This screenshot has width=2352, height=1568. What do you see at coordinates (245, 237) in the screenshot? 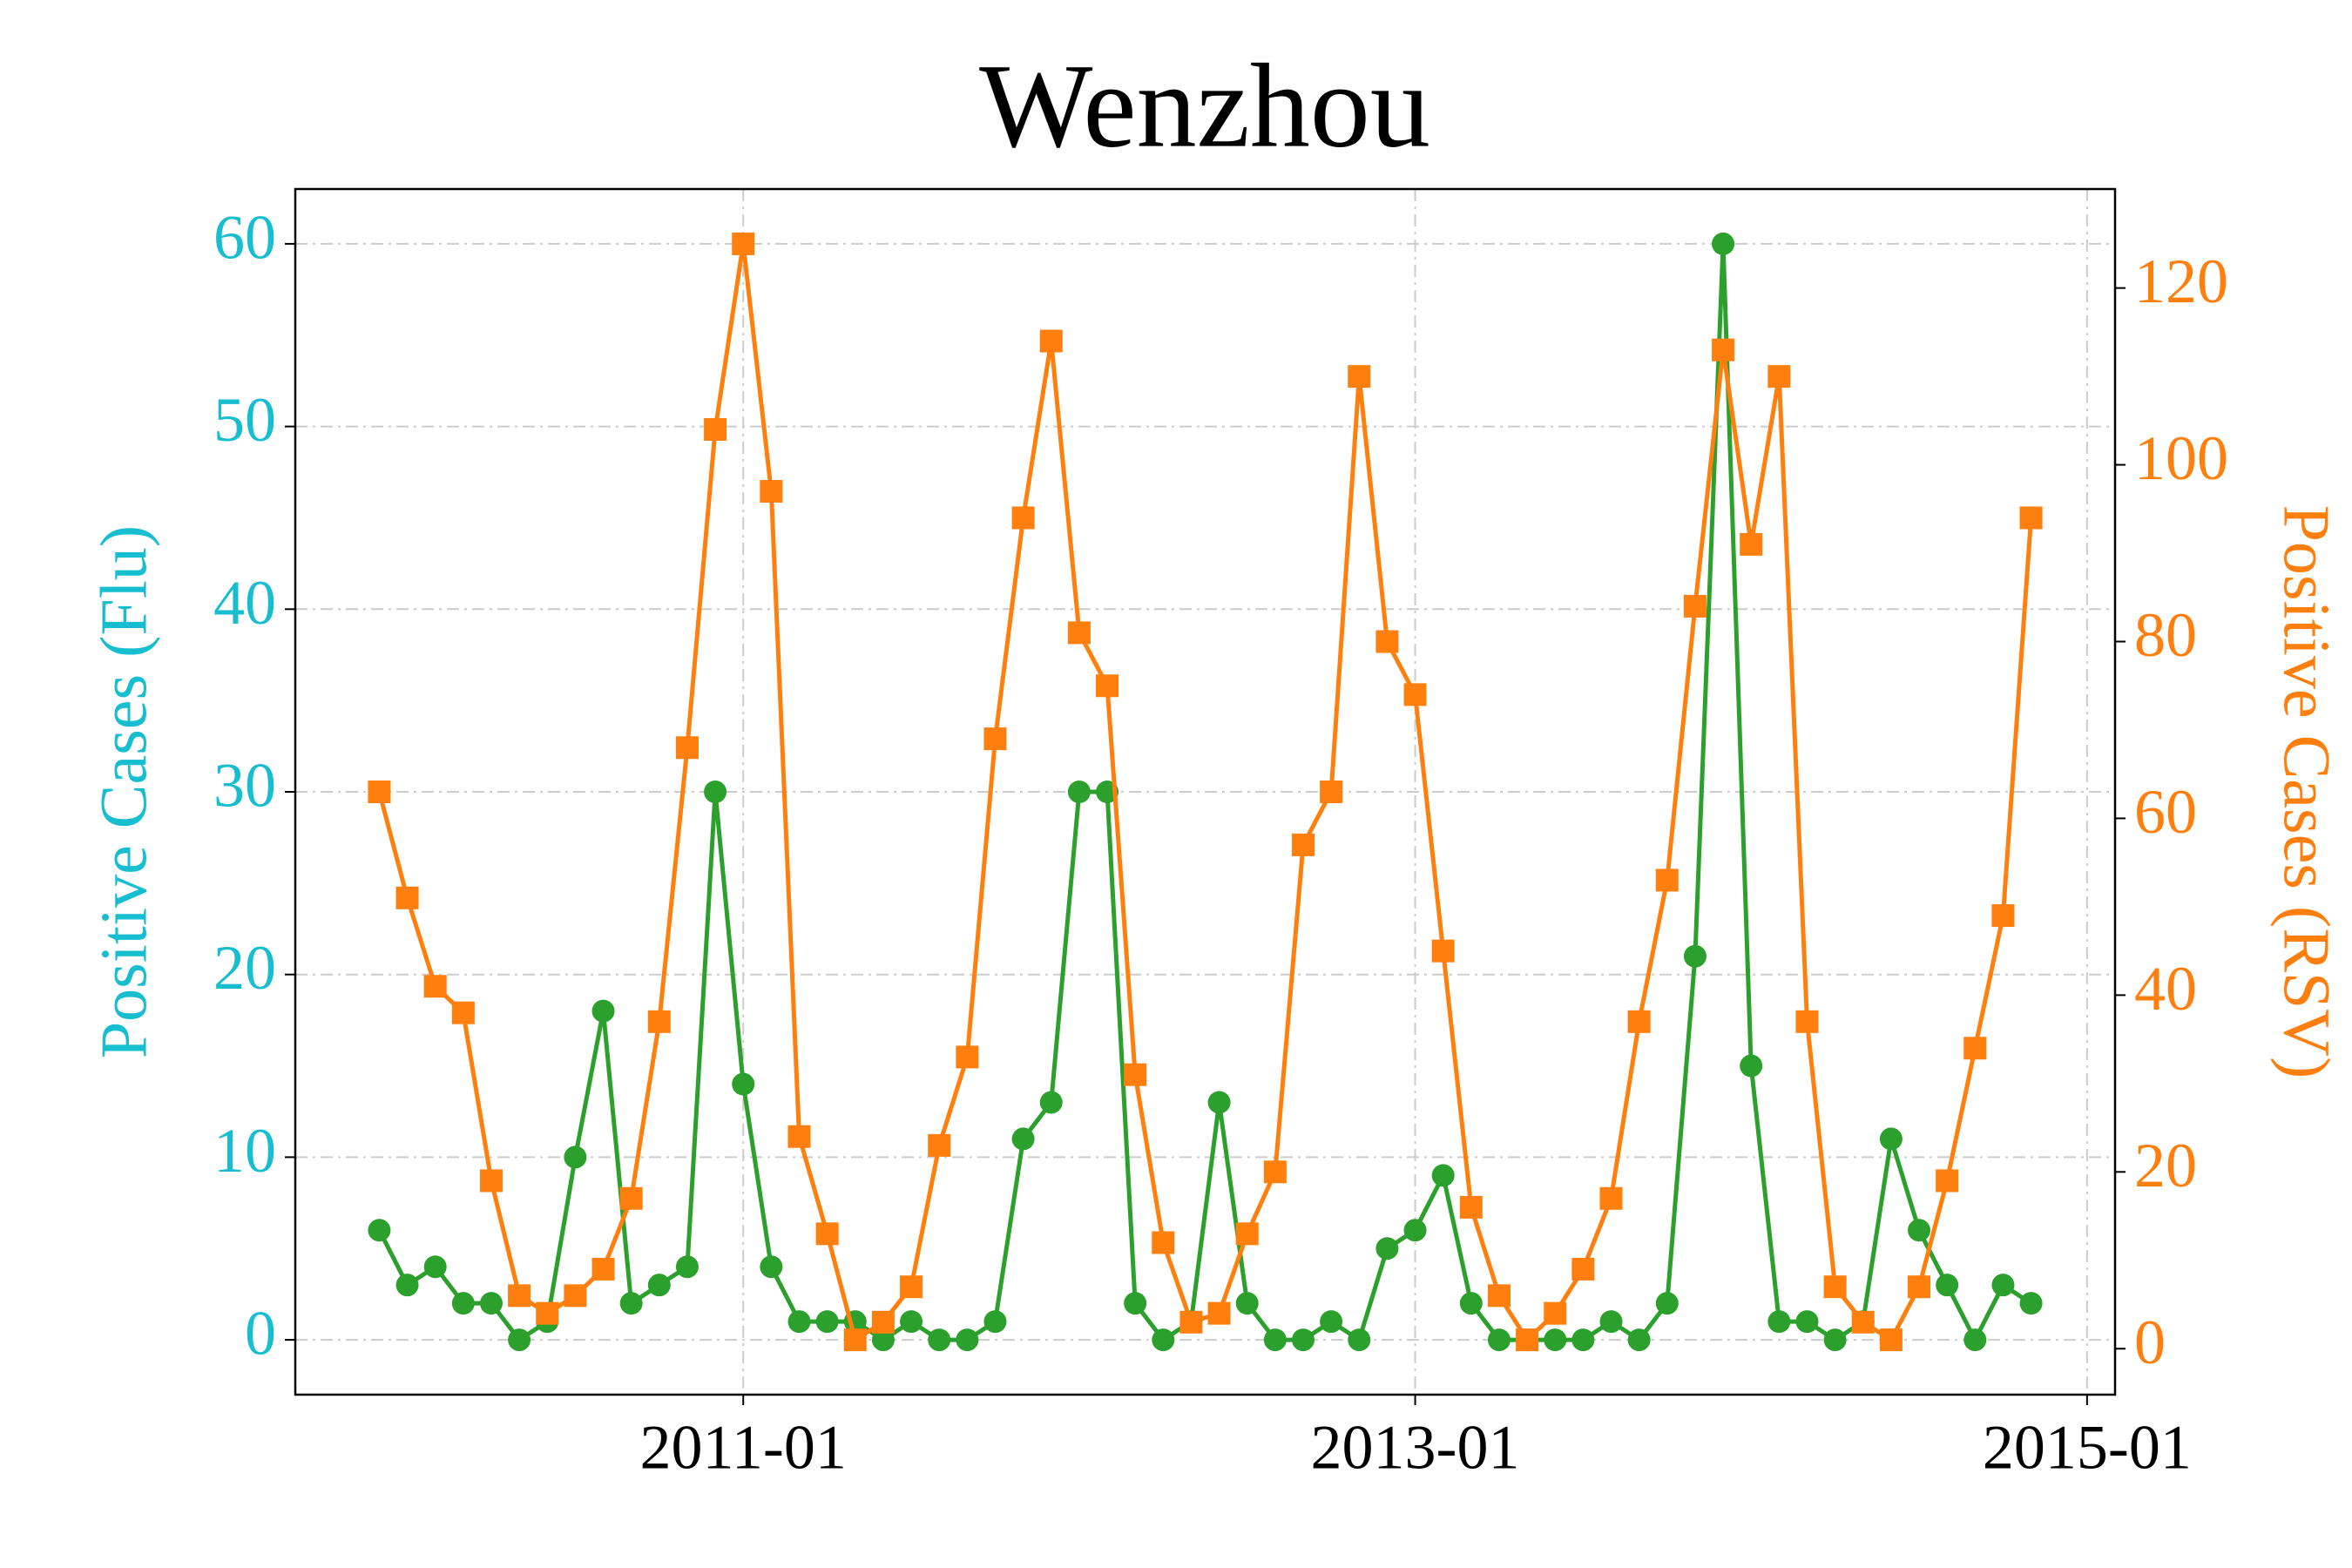
I see `y-tick-label: 60` at bounding box center [245, 237].